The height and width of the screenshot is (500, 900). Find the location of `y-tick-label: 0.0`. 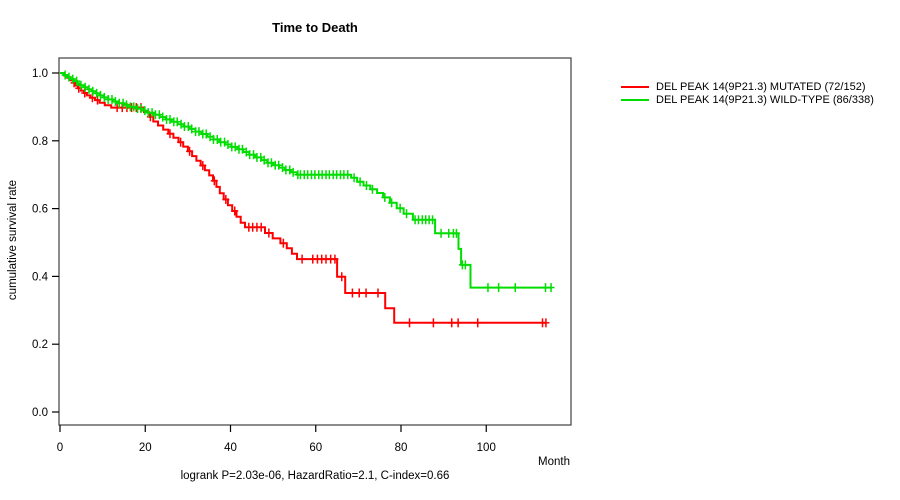

y-tick-label: 0.0 is located at coordinates (40, 413).